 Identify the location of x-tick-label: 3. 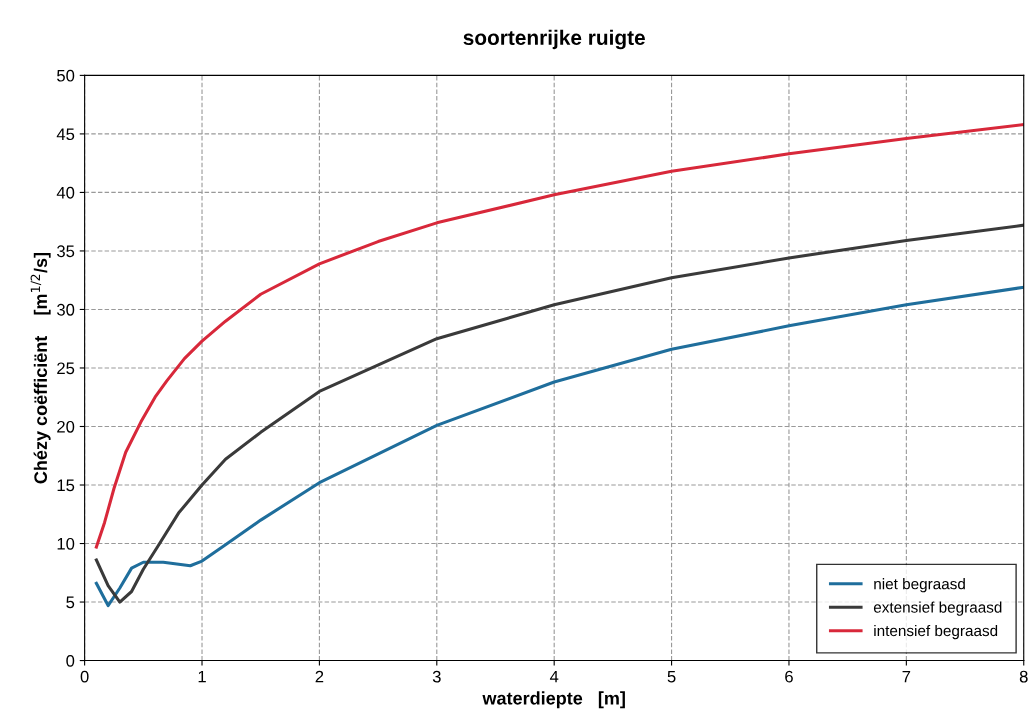
(436, 676).